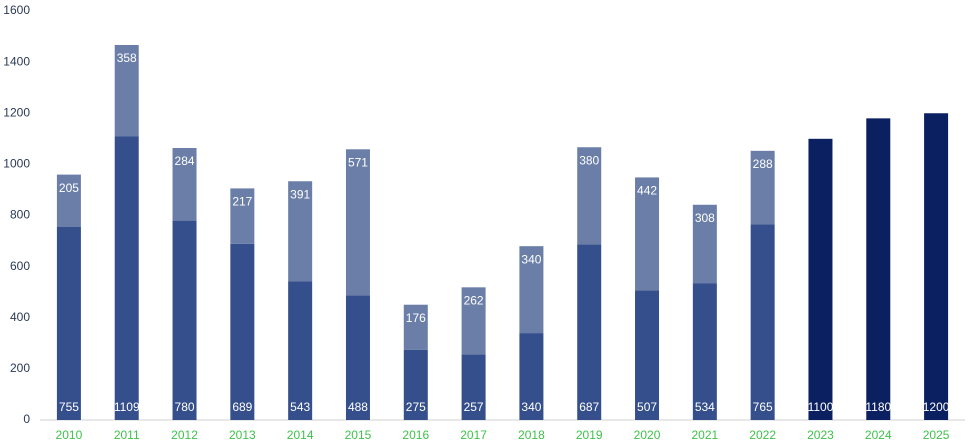 The width and height of the screenshot is (979, 447). What do you see at coordinates (20, 317) in the screenshot?
I see `y-tick-label: 400` at bounding box center [20, 317].